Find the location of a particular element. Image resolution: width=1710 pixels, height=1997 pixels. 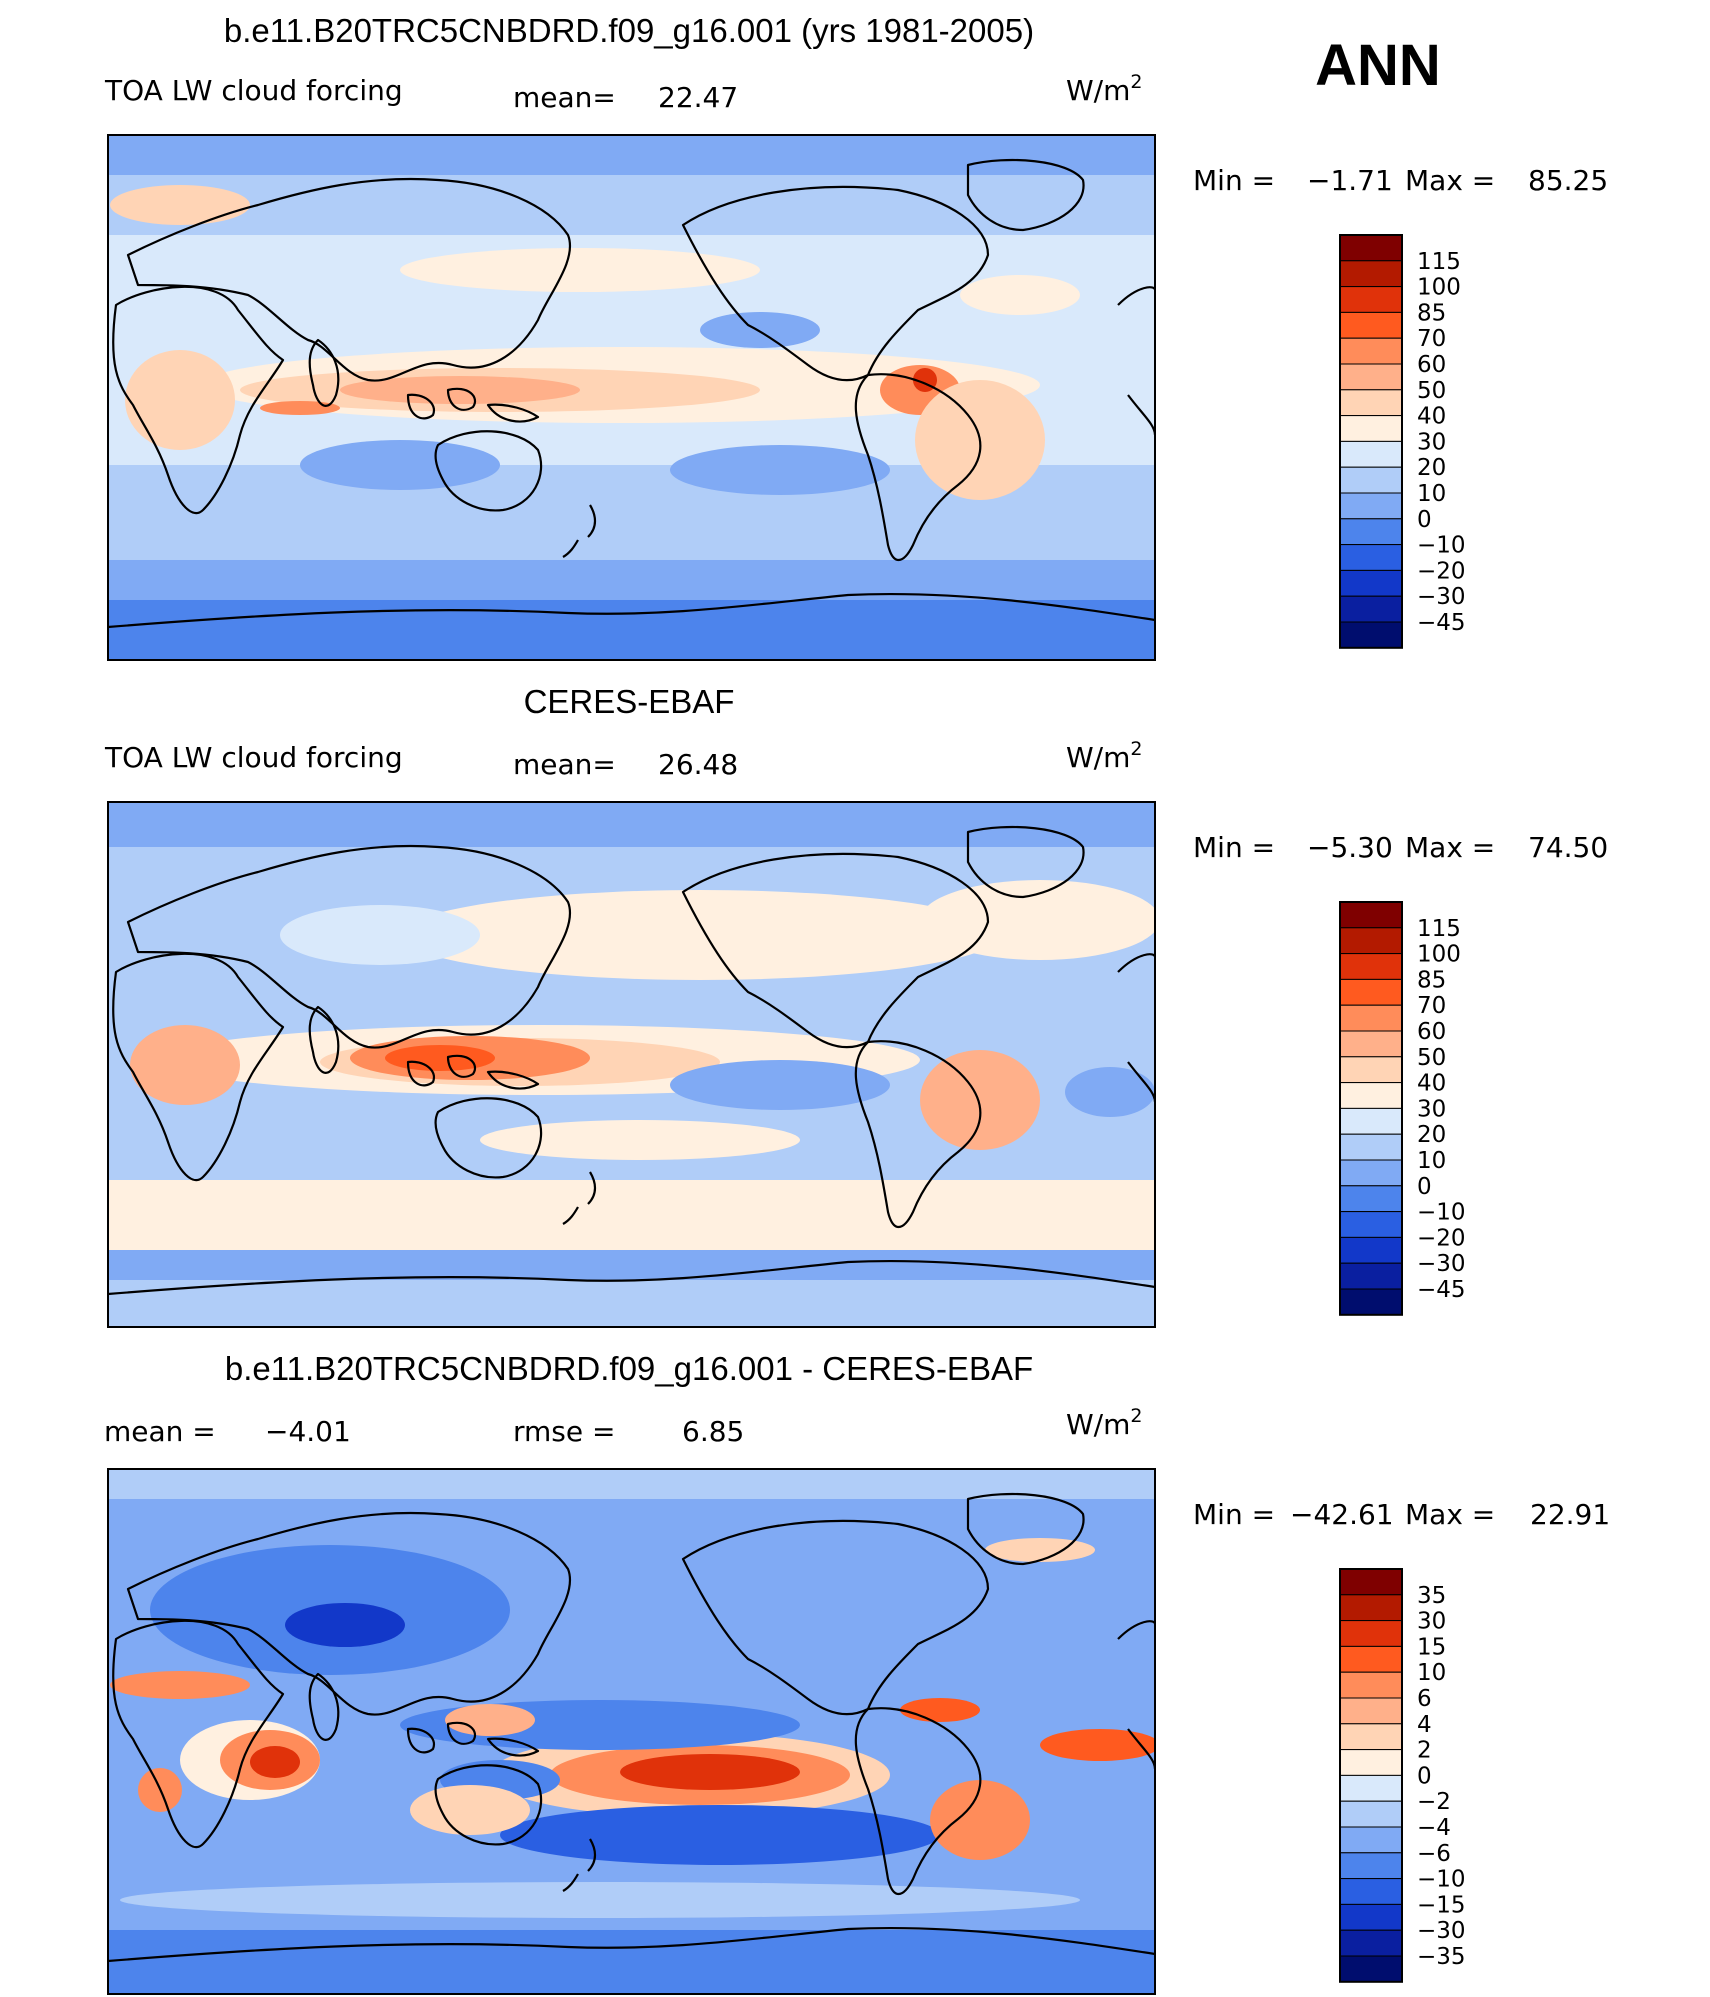

colorbar-tick-label: 15 is located at coordinates (1431, 1647).